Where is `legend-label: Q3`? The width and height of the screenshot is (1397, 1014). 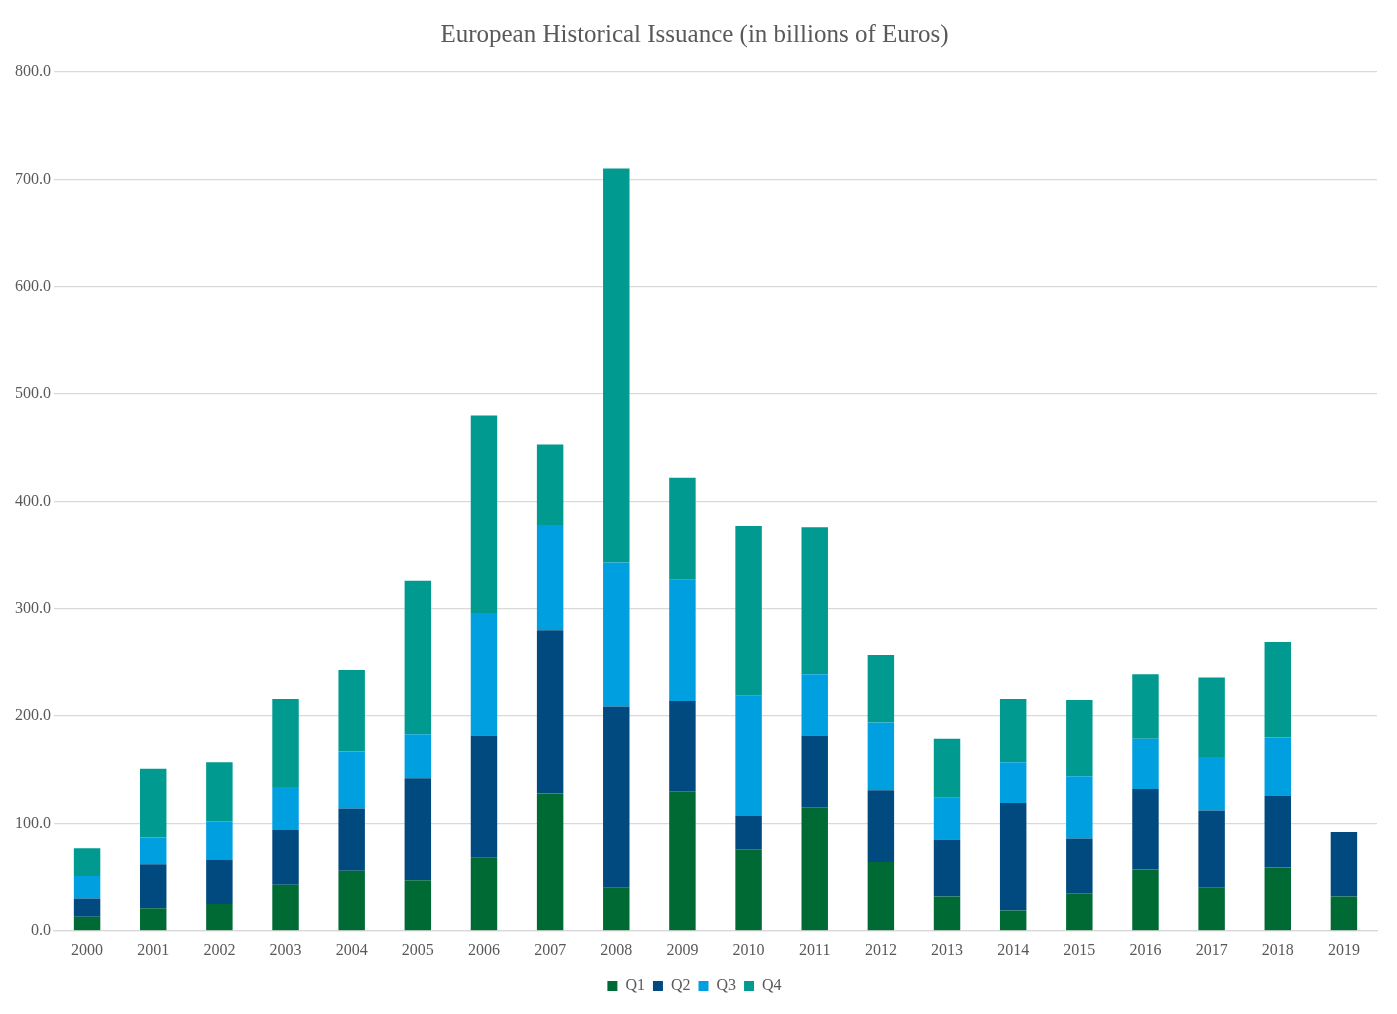
legend-label: Q3 is located at coordinates (726, 985).